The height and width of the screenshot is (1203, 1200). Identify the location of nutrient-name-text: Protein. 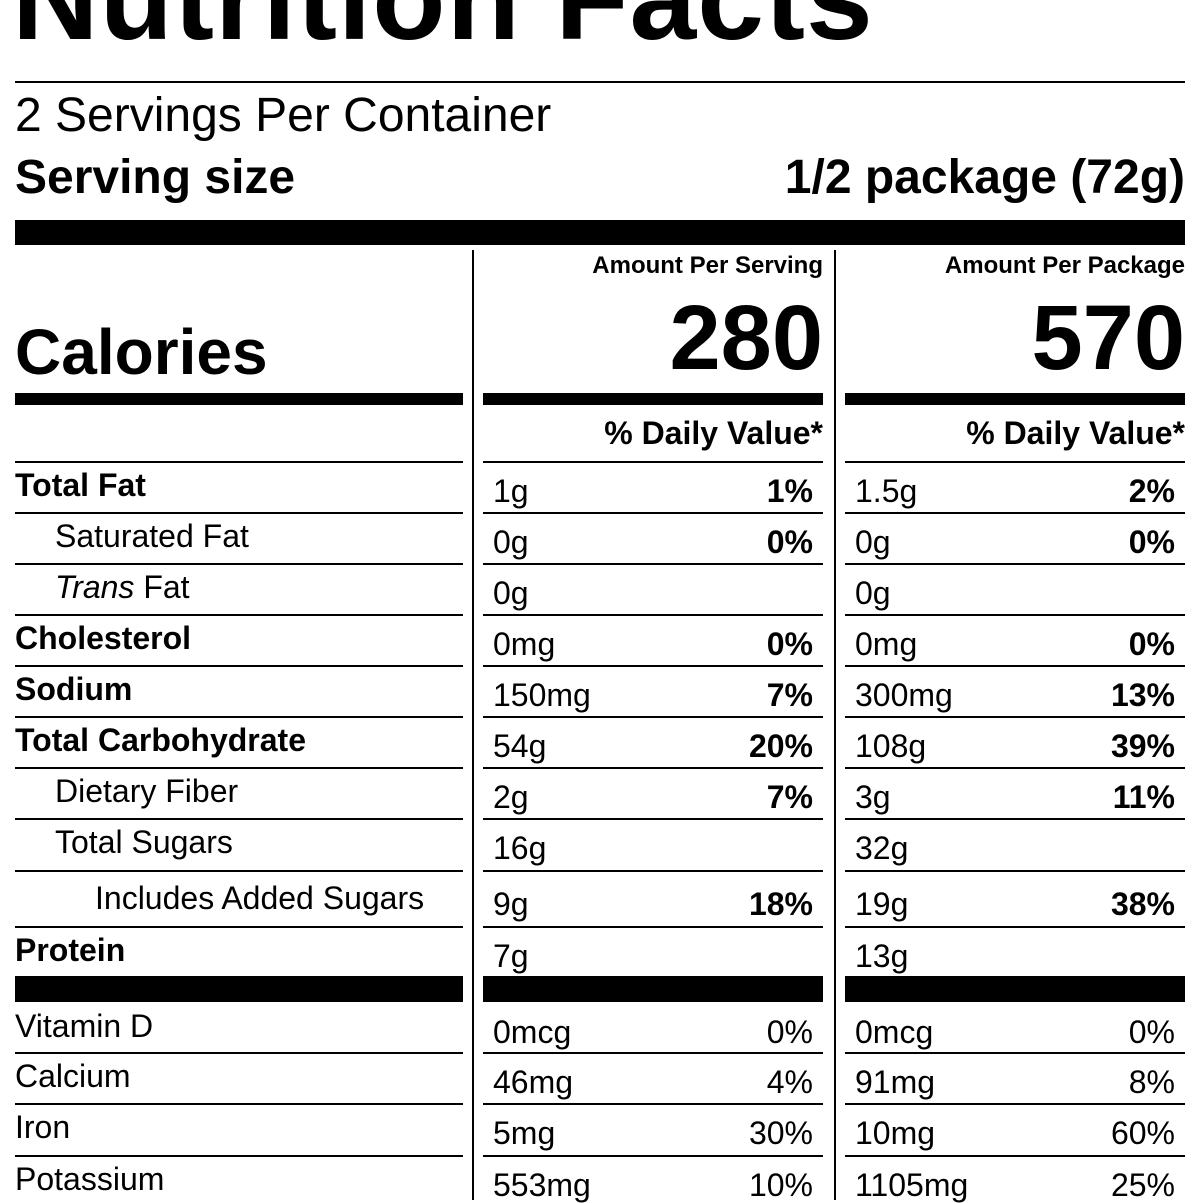
(70, 950).